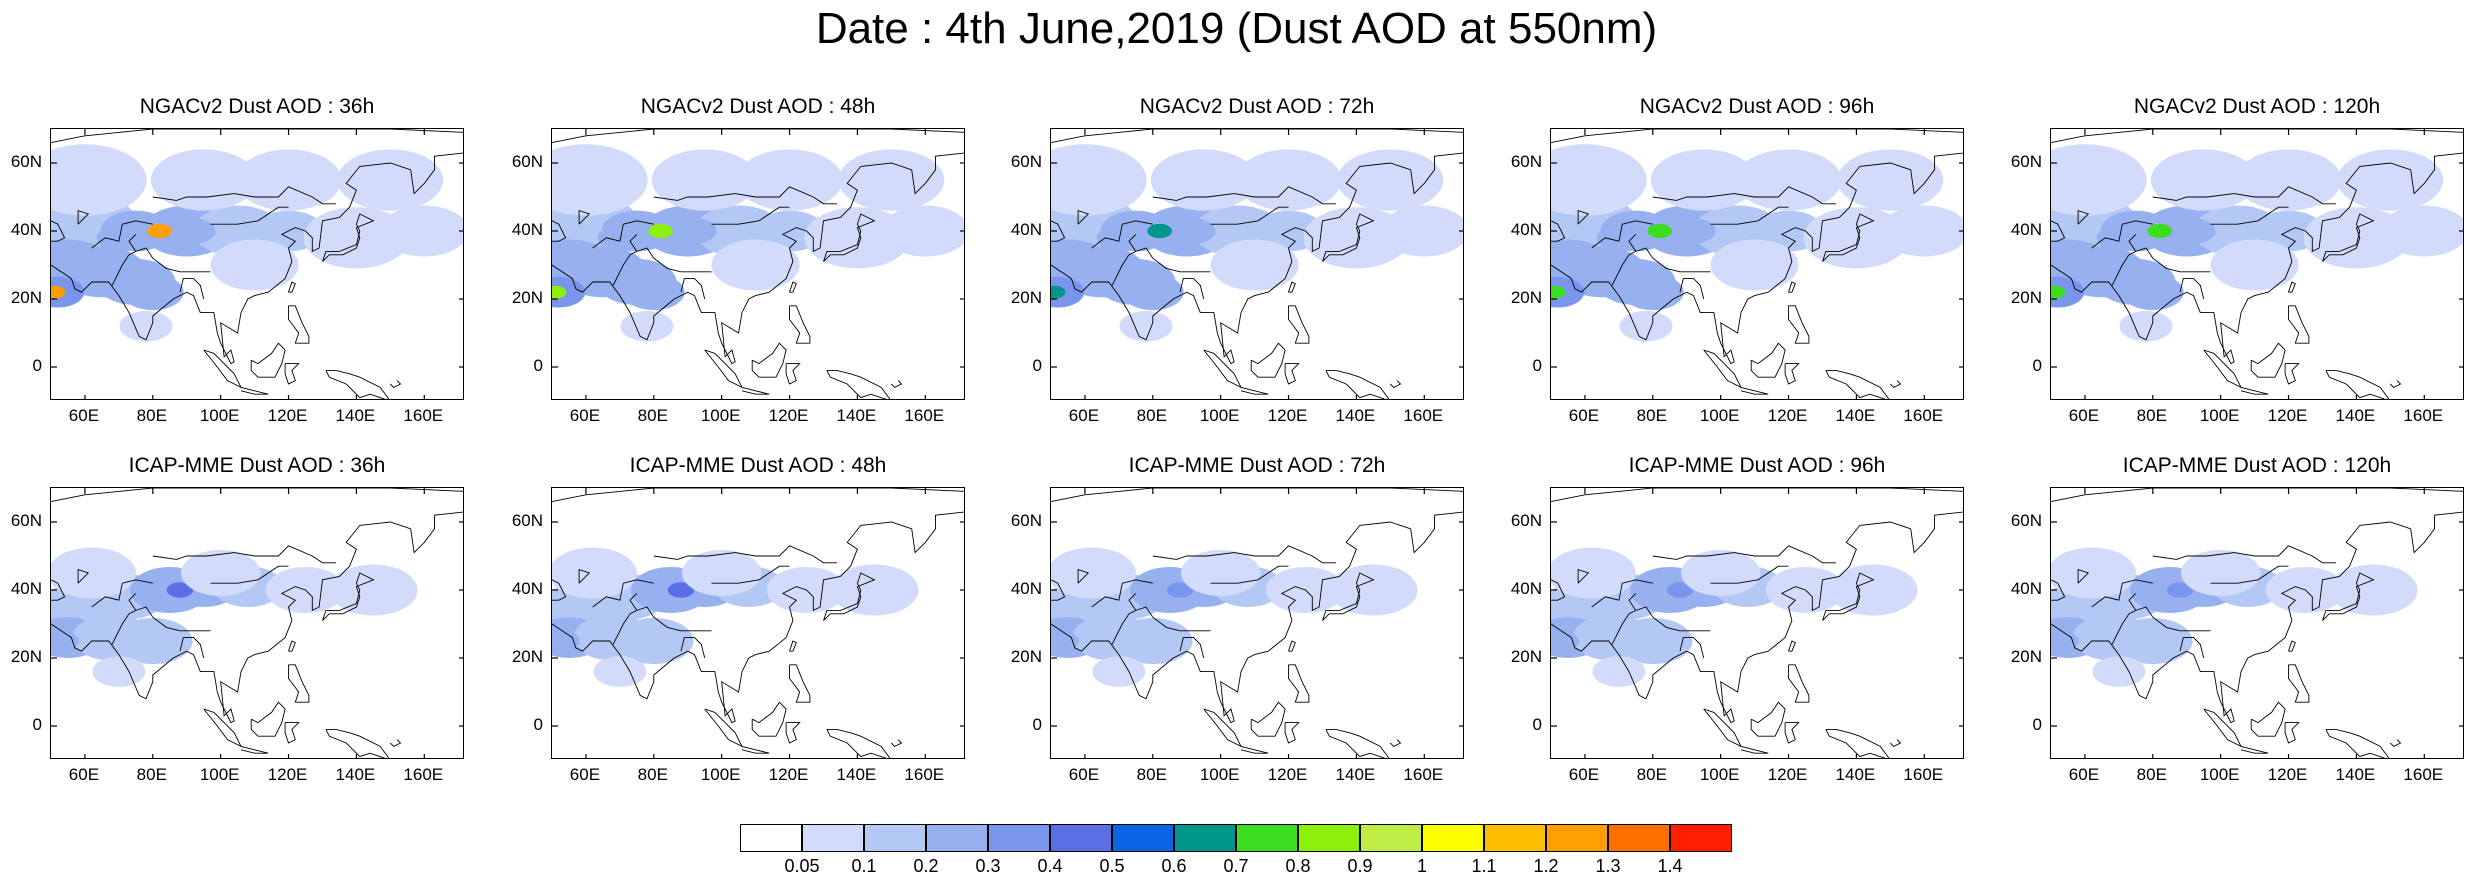 Image resolution: width=2473 pixels, height=877 pixels. I want to click on lon-tick-label: 100E, so click(720, 415).